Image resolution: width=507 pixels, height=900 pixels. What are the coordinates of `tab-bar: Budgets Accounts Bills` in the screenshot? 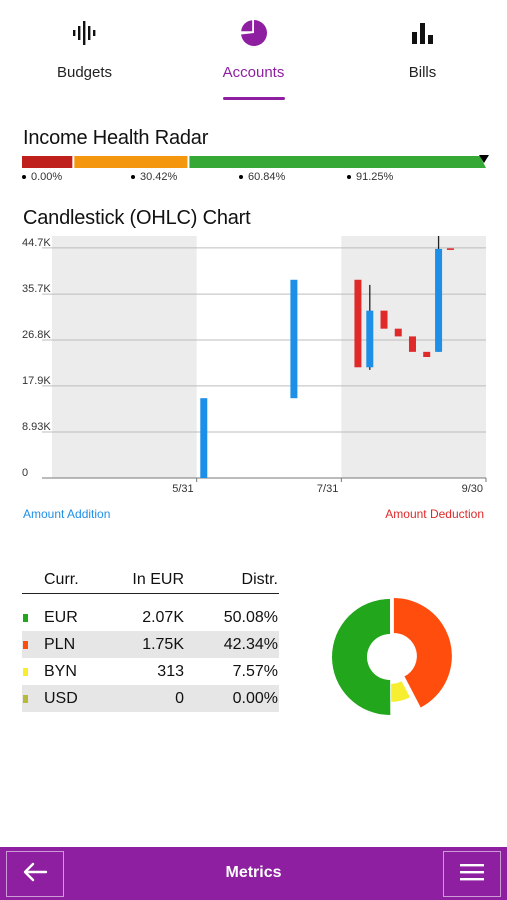 It's located at (253, 52).